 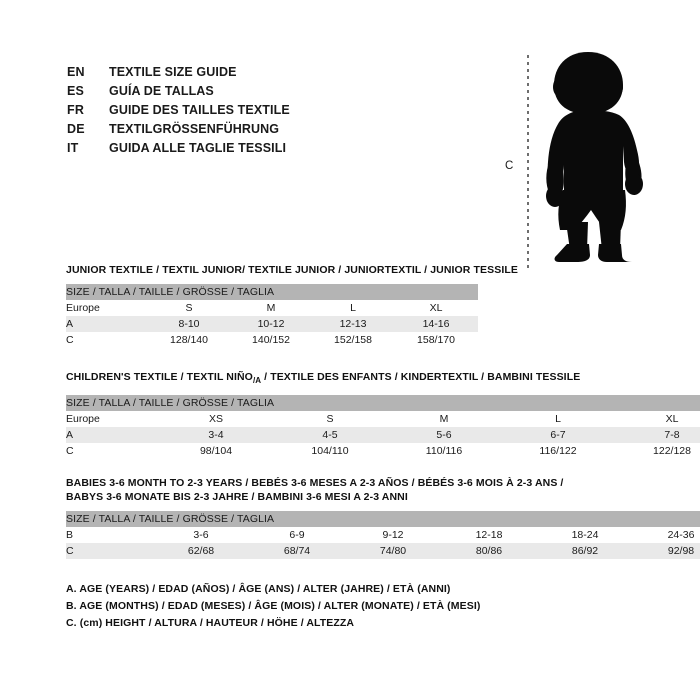 I want to click on table-row: A 3-4 4-5 5-6 6-7 7-8, so click(x=383, y=435).